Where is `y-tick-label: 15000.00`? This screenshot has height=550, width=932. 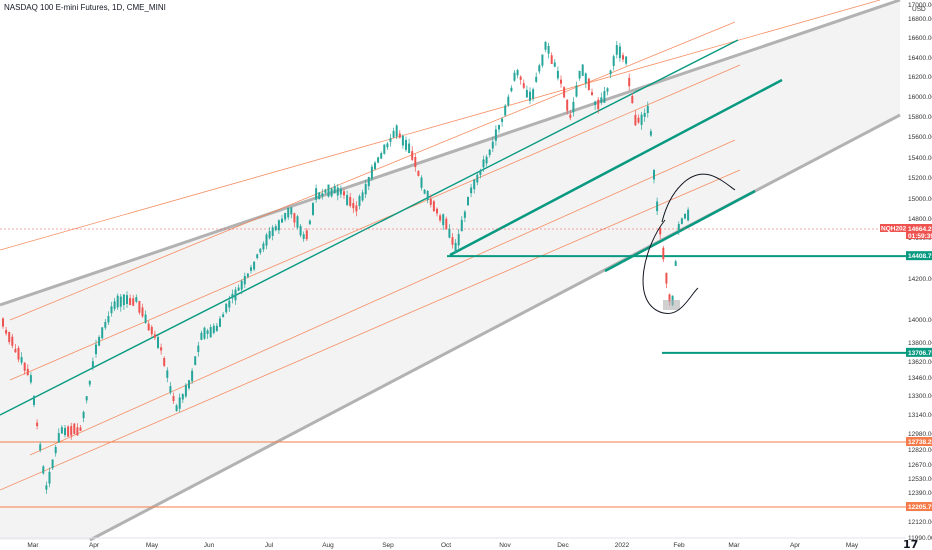
y-tick-label: 15000.00 is located at coordinates (920, 199).